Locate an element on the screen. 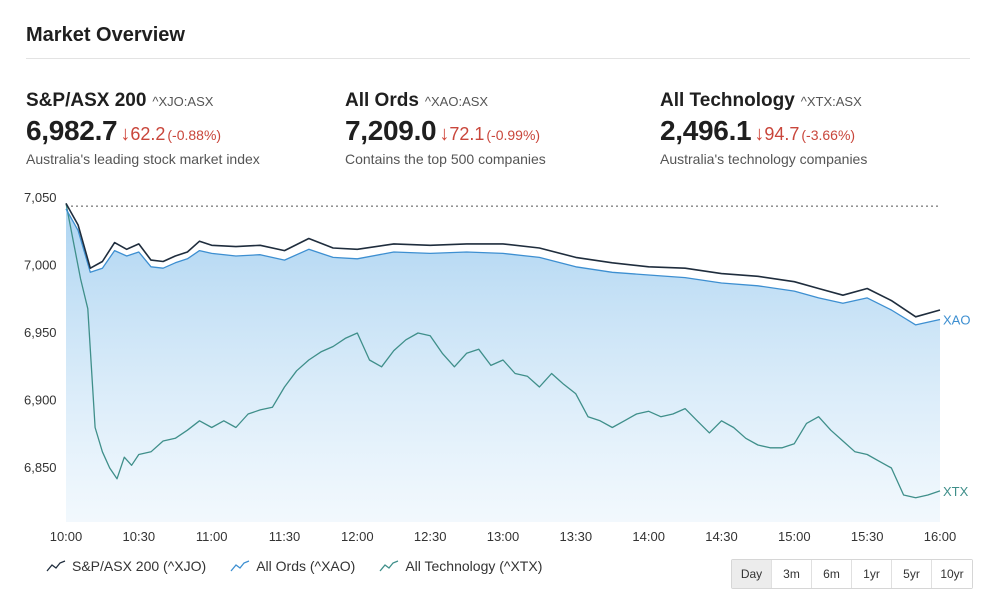 The width and height of the screenshot is (1008, 603). x-tick-label: 12:00 is located at coordinates (357, 536).